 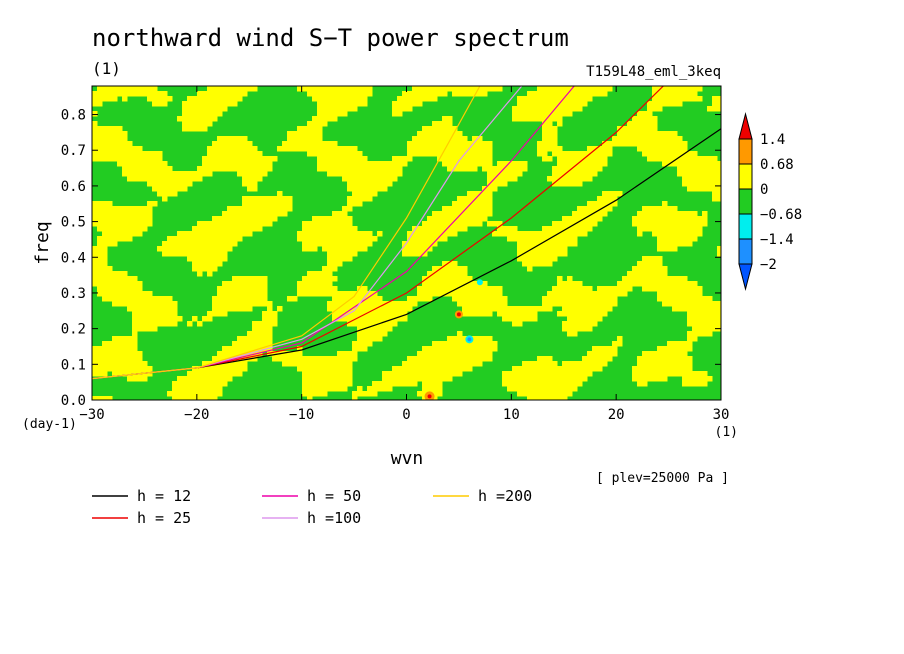 I want to click on colorbar-segment, so click(x=745, y=251).